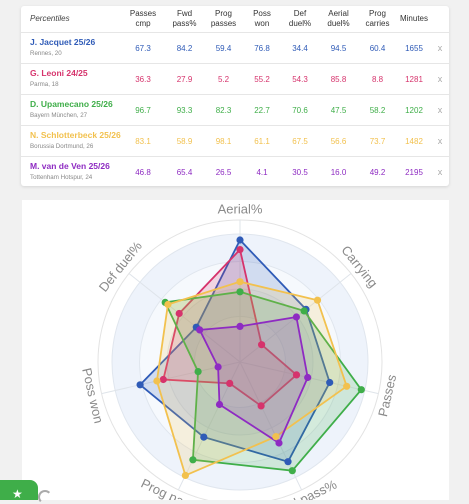  What do you see at coordinates (71, 104) in the screenshot?
I see `player-name: D. Upamecano 25/26` at bounding box center [71, 104].